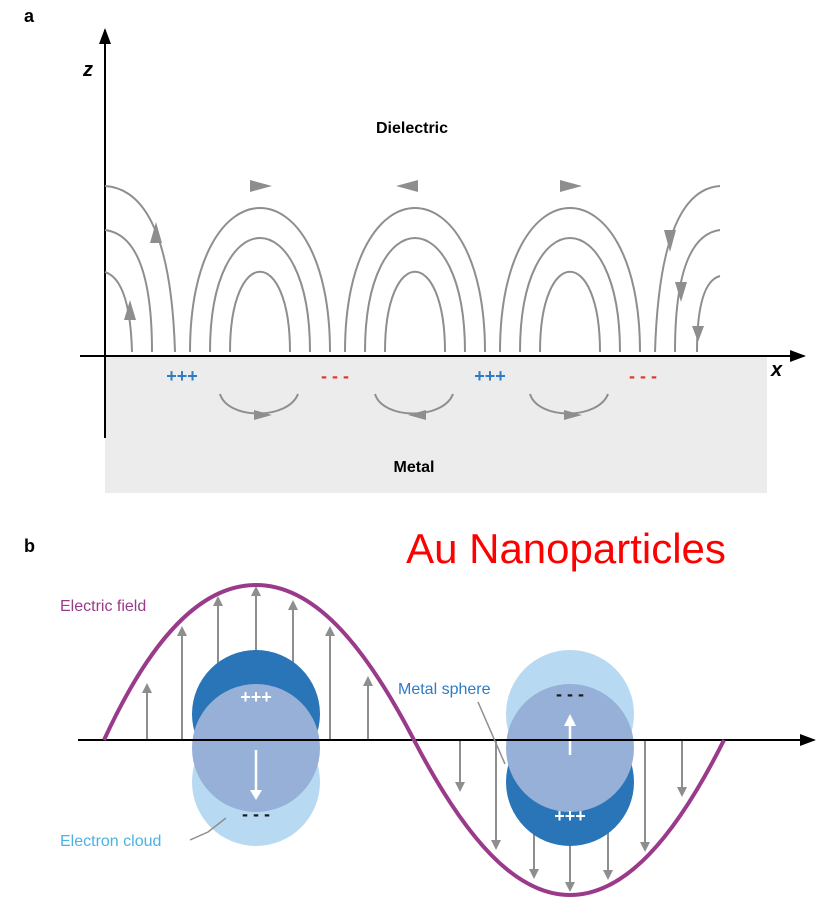 This screenshot has width=818, height=898. What do you see at coordinates (776, 370) in the screenshot?
I see `x-axis-label: x` at bounding box center [776, 370].